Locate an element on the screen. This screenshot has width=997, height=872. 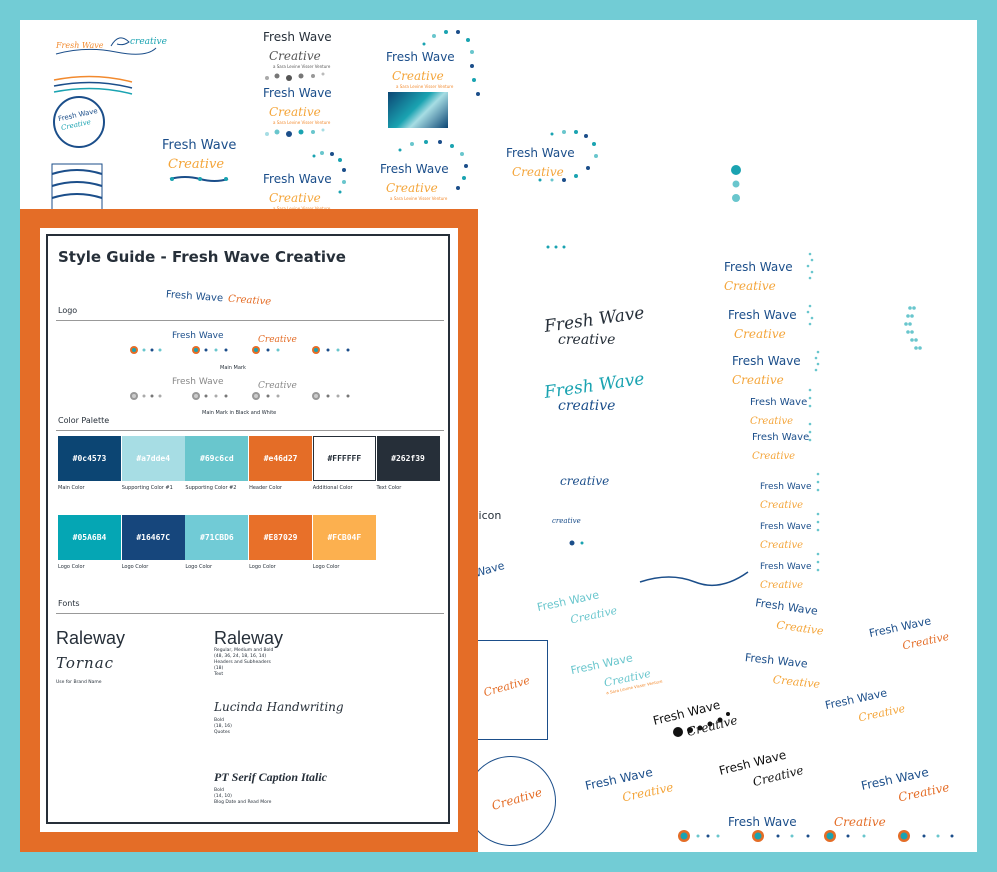
logo-creative-tiny-cr: creative is located at coordinates (566, 521).